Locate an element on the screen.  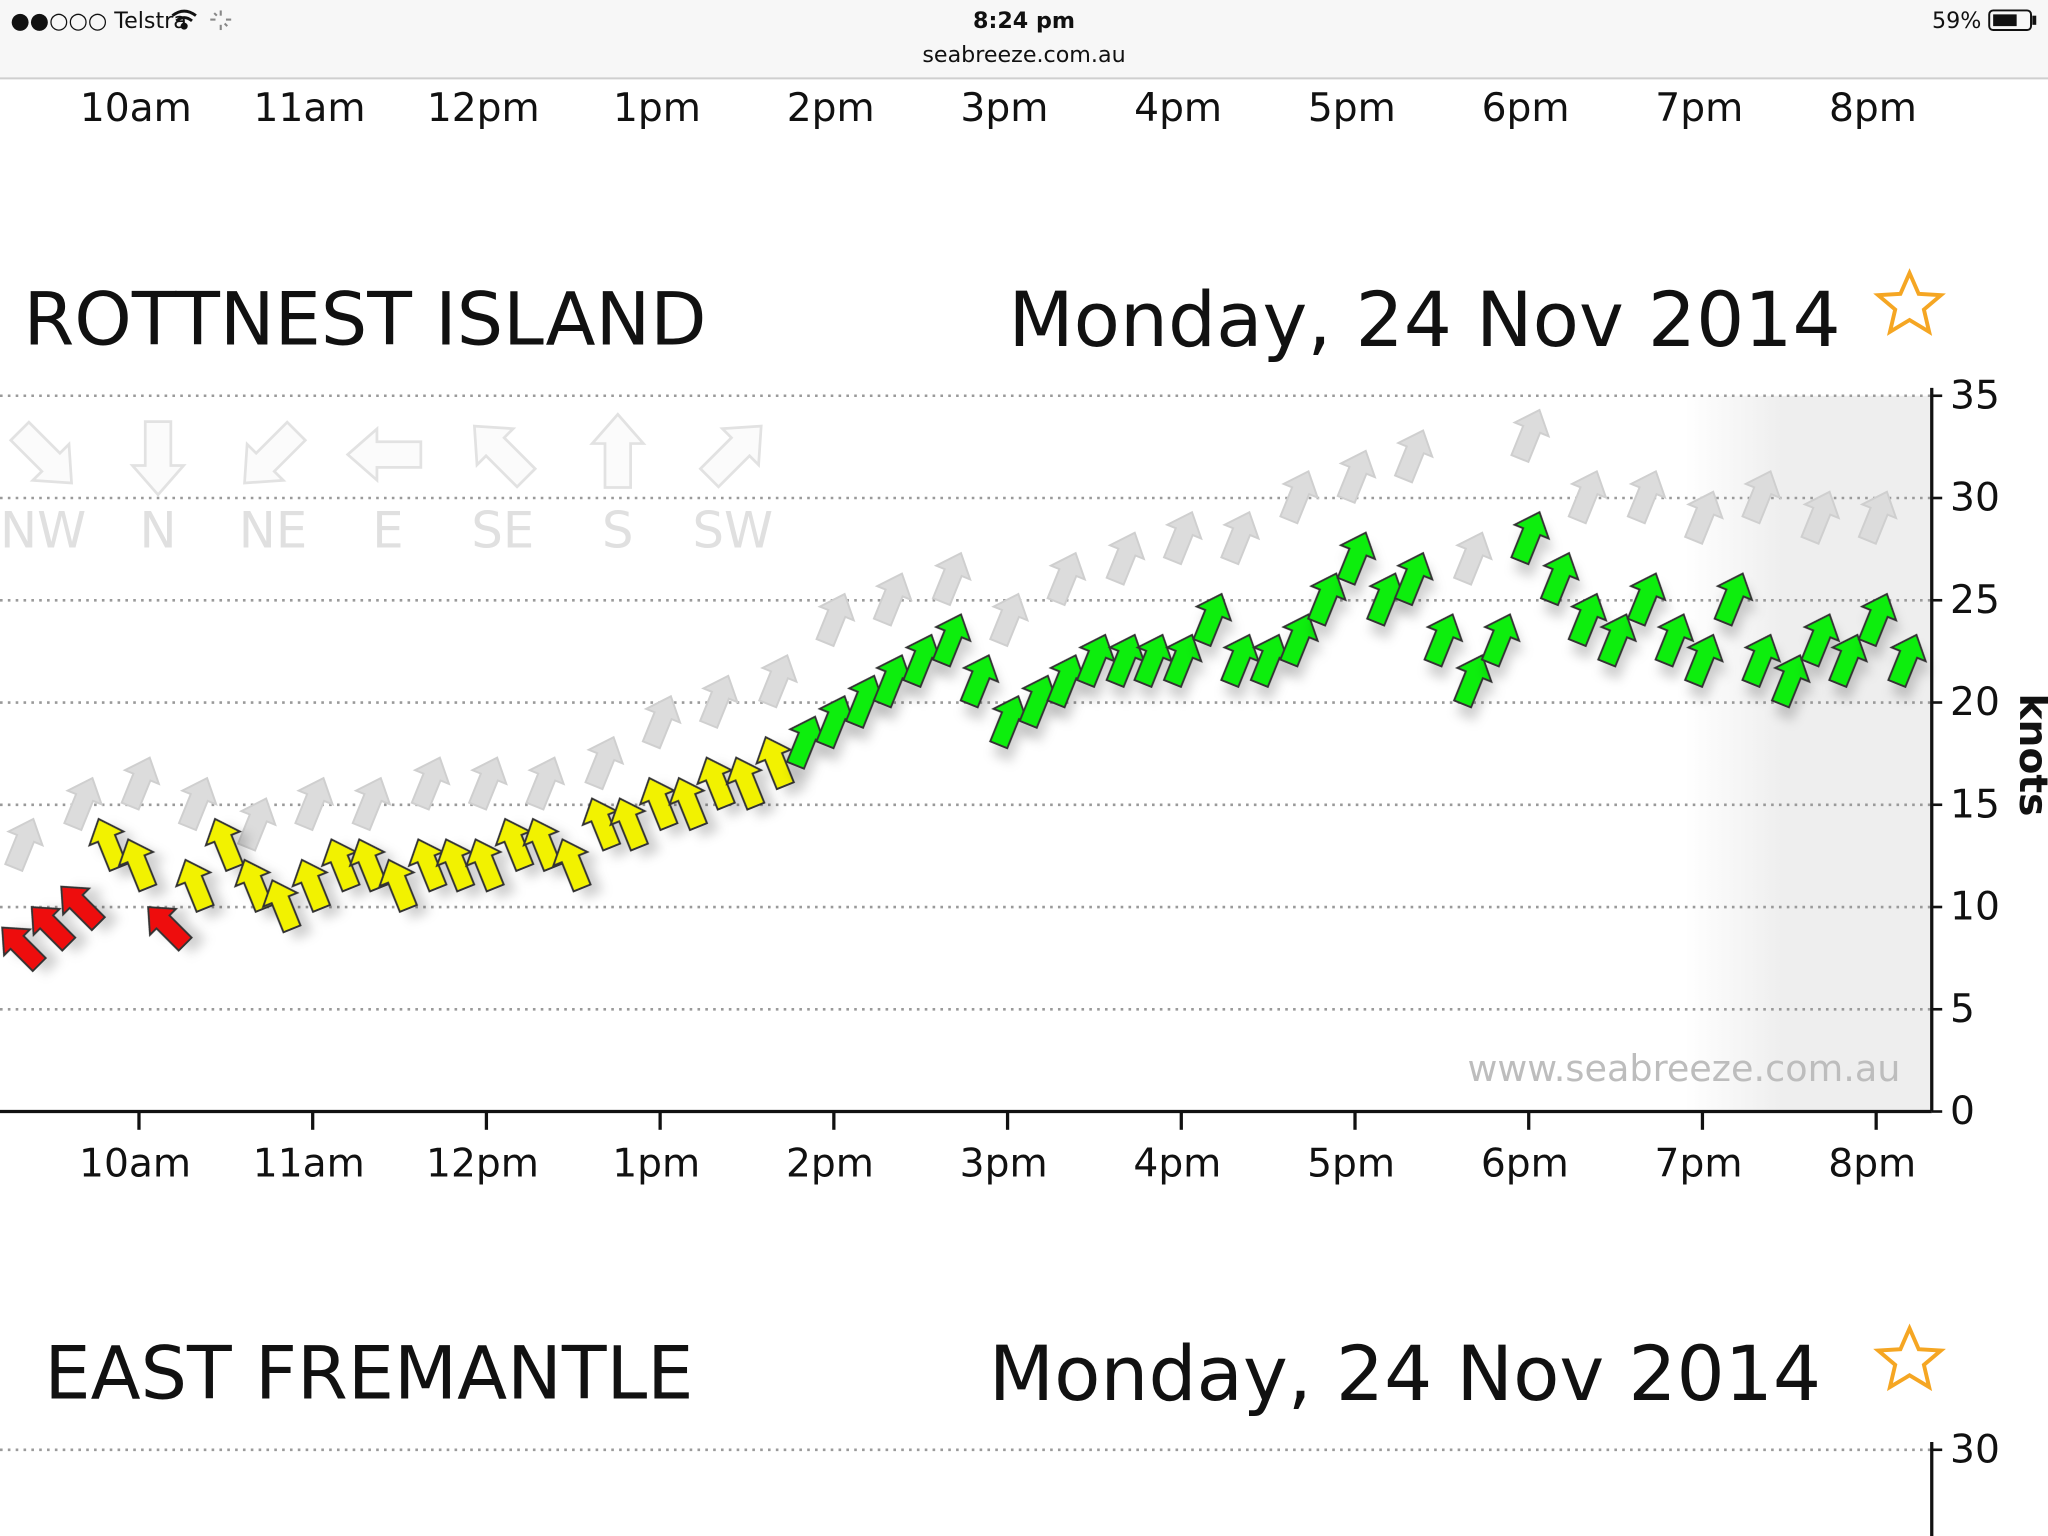
previous-chart-axis: 10am 11am 12pm 1pm 2pm 3pm 4pm 5pm 6pm 7pm 8pm is located at coordinates (998, 108).